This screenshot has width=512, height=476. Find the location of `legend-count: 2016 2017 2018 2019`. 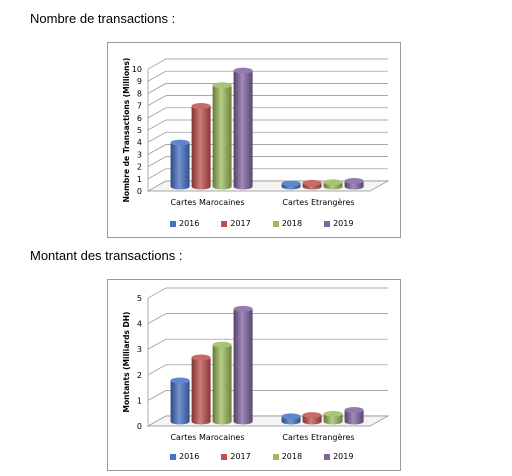

legend-count: 2016 2017 2018 2019 is located at coordinates (261, 223).